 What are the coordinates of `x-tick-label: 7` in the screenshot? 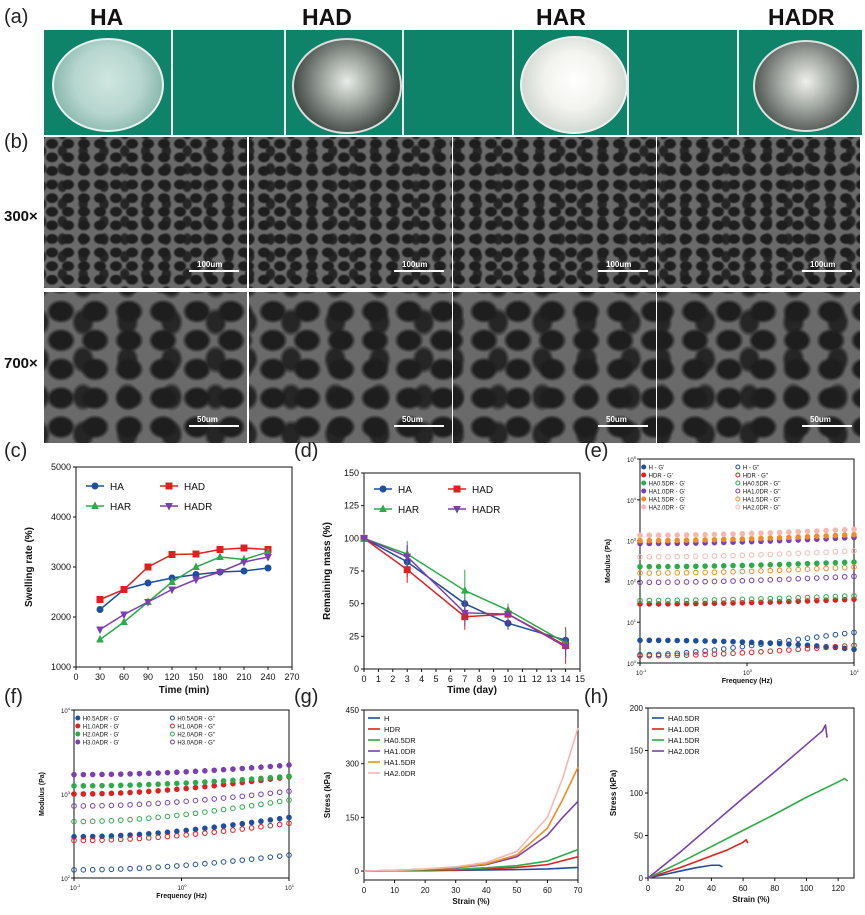 It's located at (464, 679).